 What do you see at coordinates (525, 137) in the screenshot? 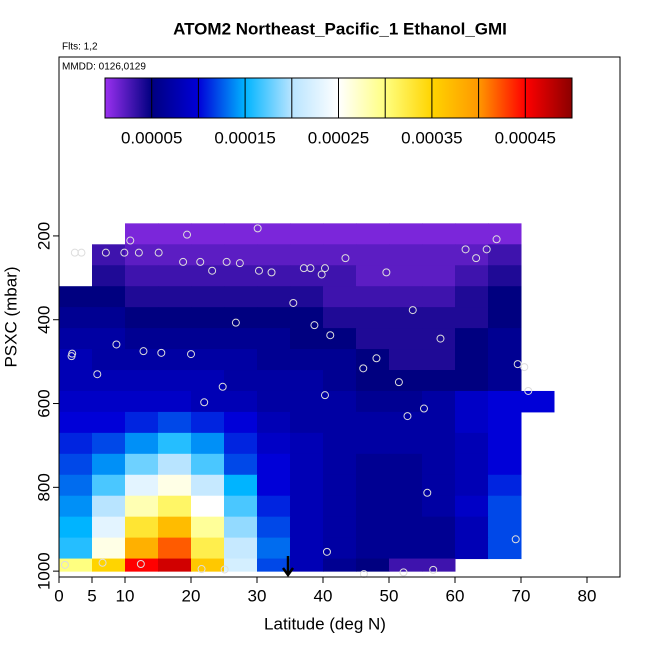
I see `colorbar-tick-label: 0.00045` at bounding box center [525, 137].